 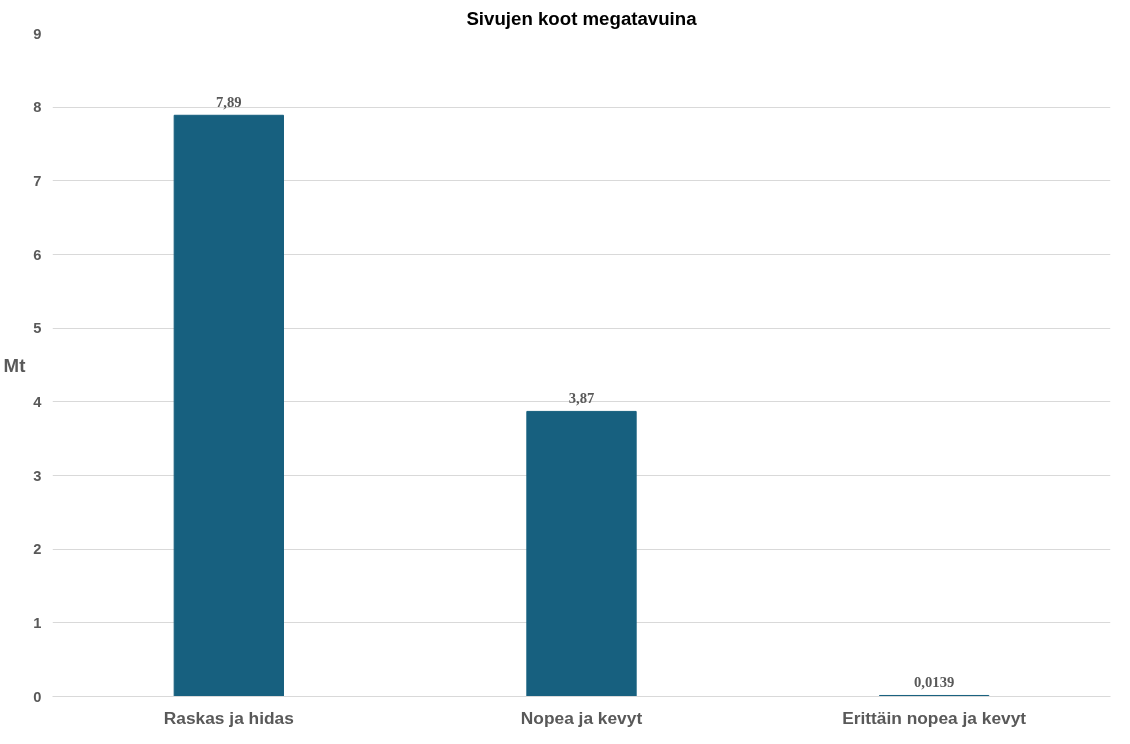 I want to click on data-label: 7,89, so click(x=229, y=102).